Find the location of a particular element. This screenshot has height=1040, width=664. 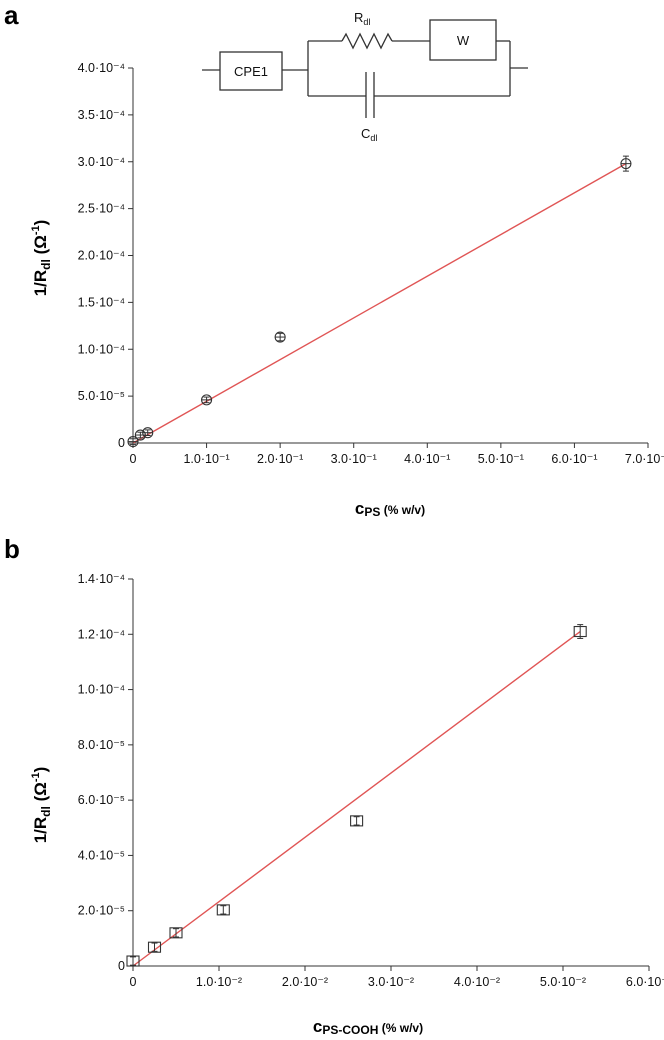

panel-label-b: b is located at coordinates (12, 549).